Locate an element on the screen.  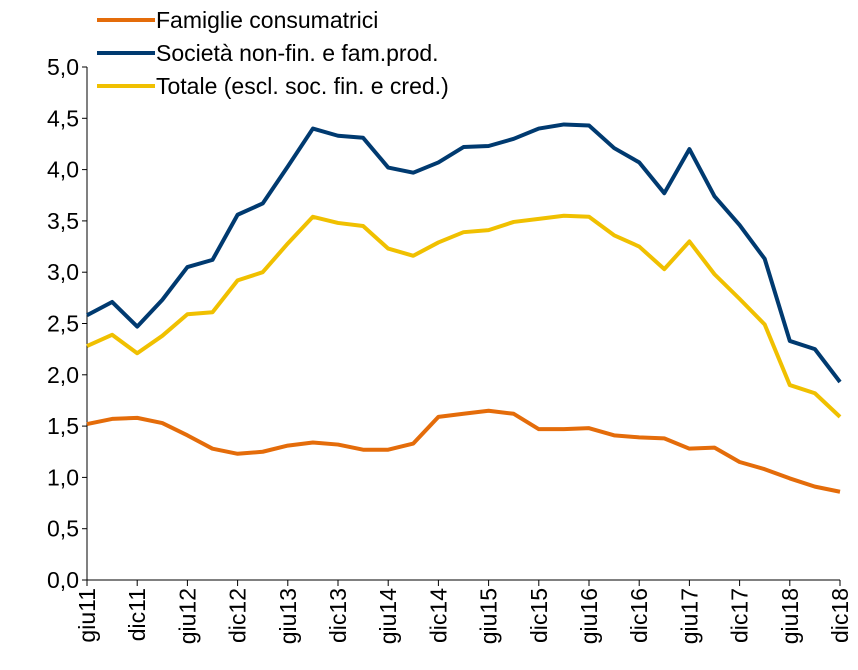
x-tick-label: dic18 is located at coordinates (840, 615).